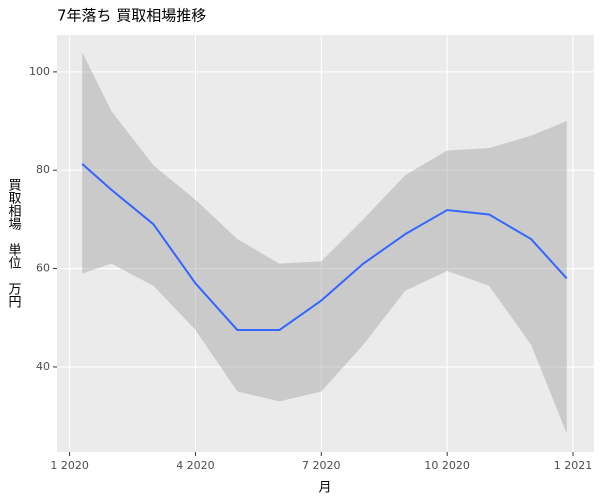  What do you see at coordinates (43, 268) in the screenshot?
I see `y-tick-label: 60` at bounding box center [43, 268].